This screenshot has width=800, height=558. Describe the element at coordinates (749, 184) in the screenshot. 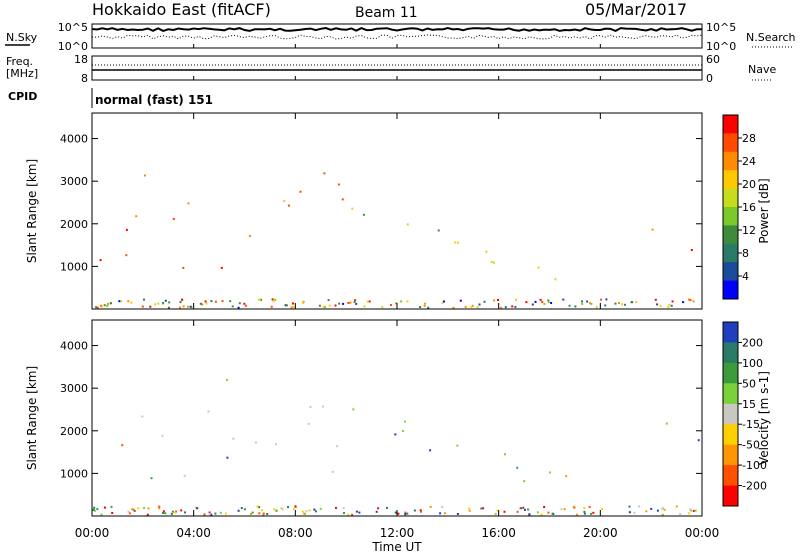

I see `power-colorbar-tick-label: 20` at that location.